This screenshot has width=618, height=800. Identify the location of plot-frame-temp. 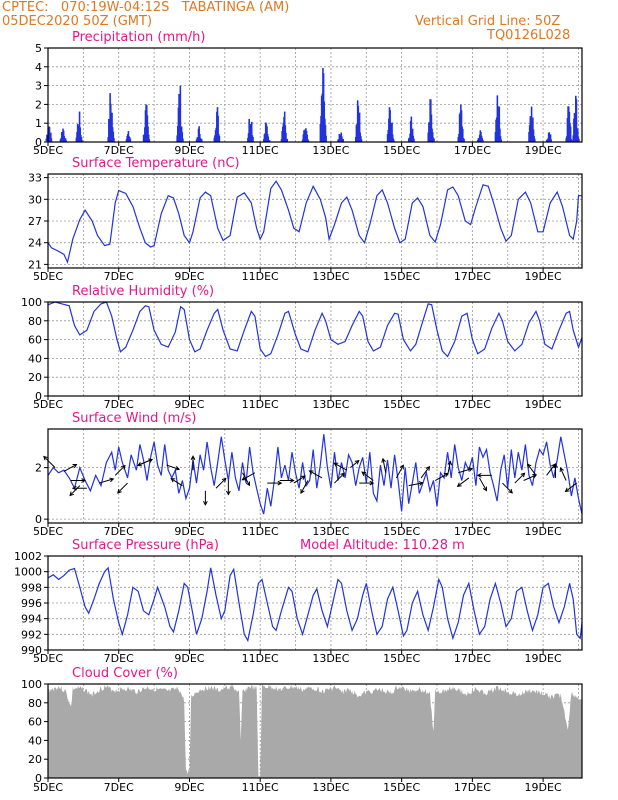
(315, 221).